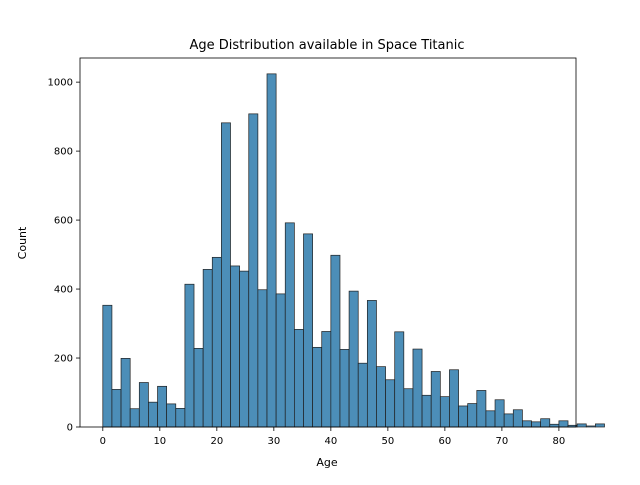 Image resolution: width=640 pixels, height=485 pixels. What do you see at coordinates (559, 441) in the screenshot?
I see `x-tick-label: 80` at bounding box center [559, 441].